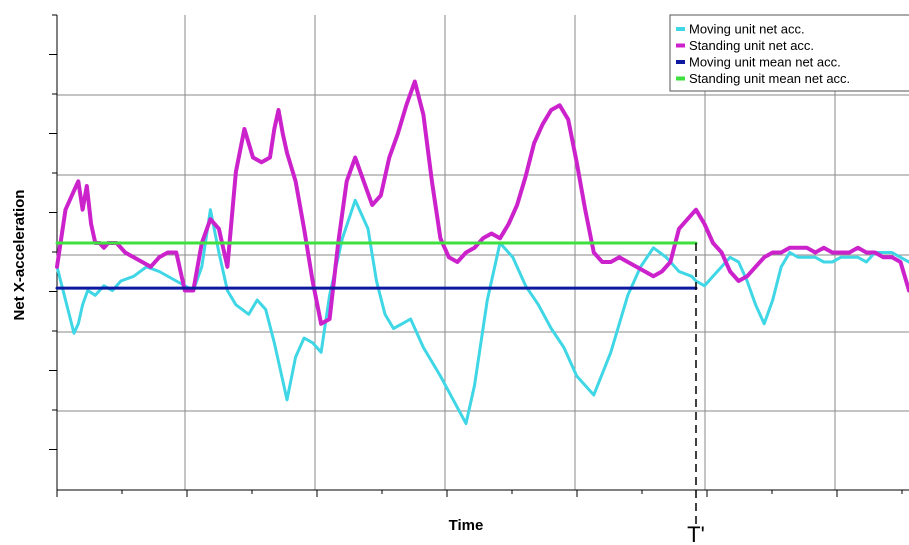 The image size is (909, 545). What do you see at coordinates (769, 78) in the screenshot?
I see `legend-entry-3: Standing unit mean net acc.` at bounding box center [769, 78].